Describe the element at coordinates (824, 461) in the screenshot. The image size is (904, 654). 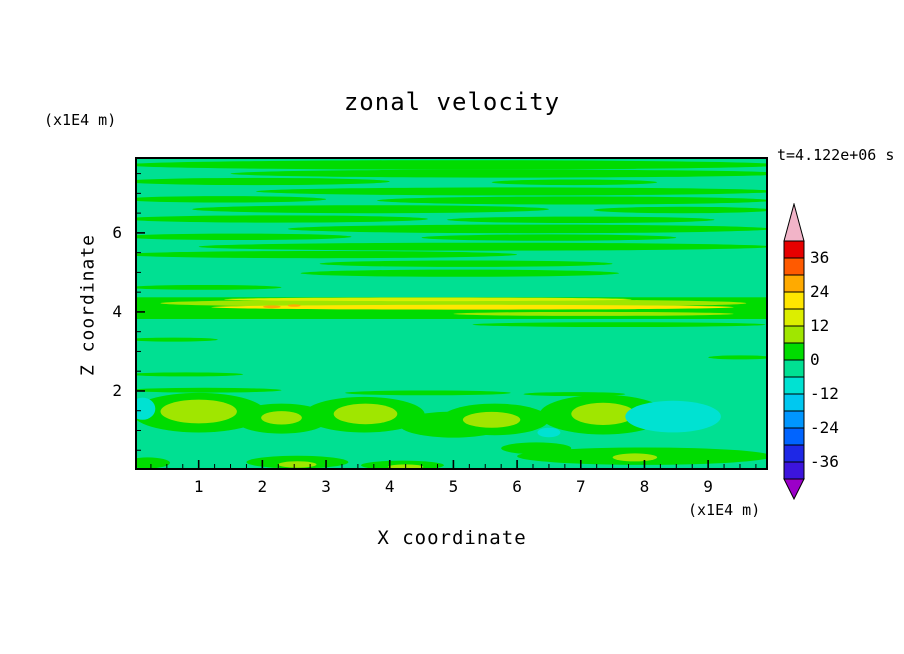
I see `colorbar-tick-label: -36` at that location.